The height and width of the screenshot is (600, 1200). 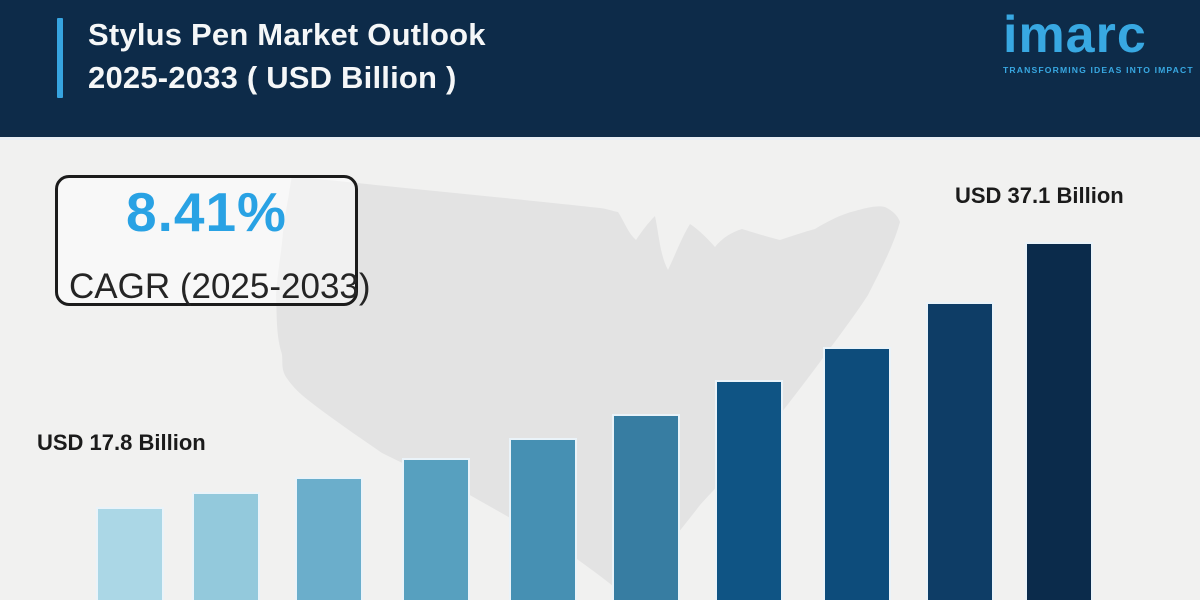 I want to click on imarc-logo-tagline: TRANSFORMING IDEAS INTO IMPACT, so click(x=1098, y=70).